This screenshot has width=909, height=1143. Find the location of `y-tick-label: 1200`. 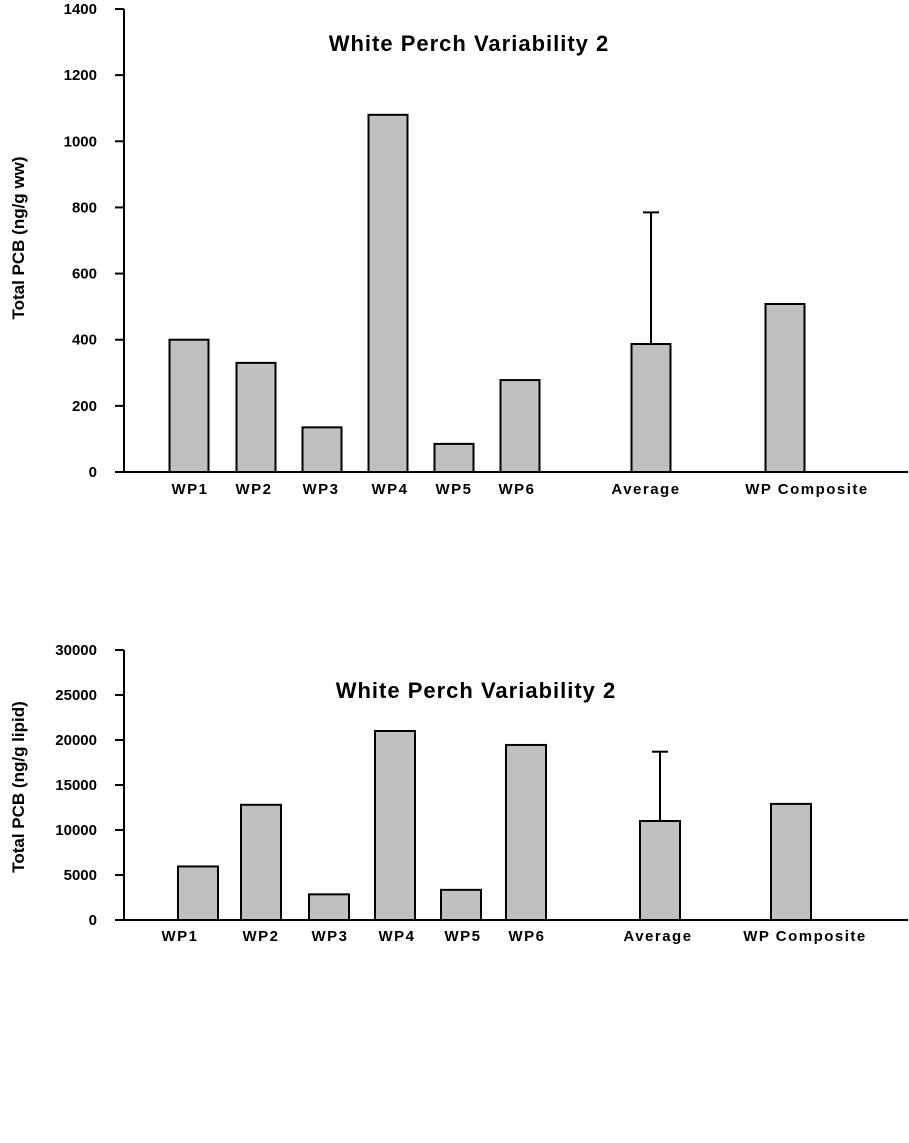

y-tick-label: 1200 is located at coordinates (80, 75).